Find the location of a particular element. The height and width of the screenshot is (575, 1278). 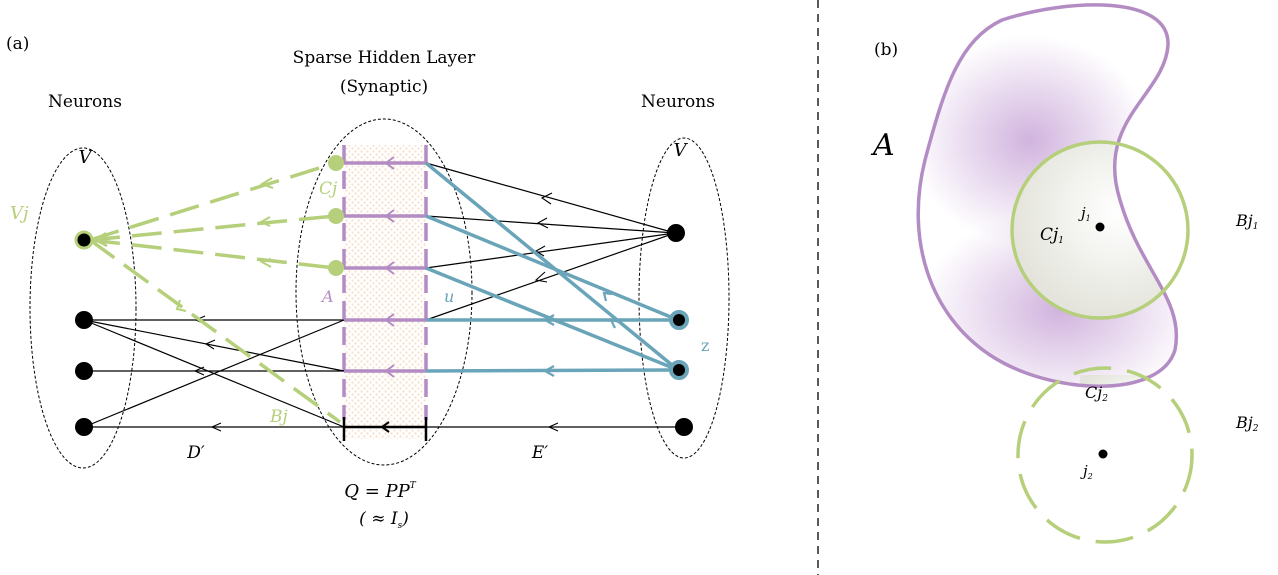

d-prime-label: D′ is located at coordinates (195, 453).